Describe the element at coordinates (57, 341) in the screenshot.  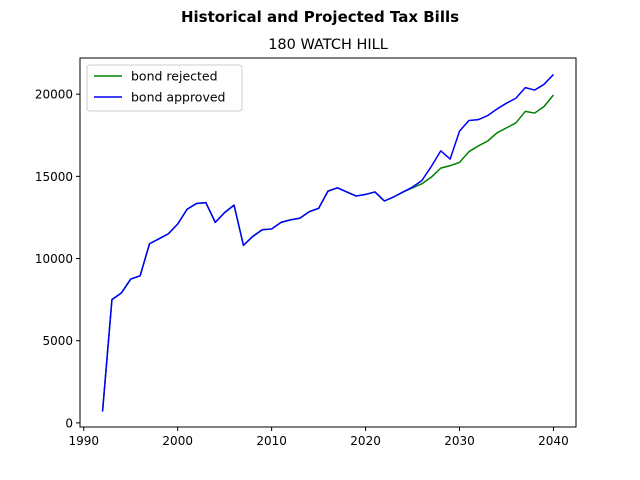
I see `y-tick-label-1: 5000` at that location.